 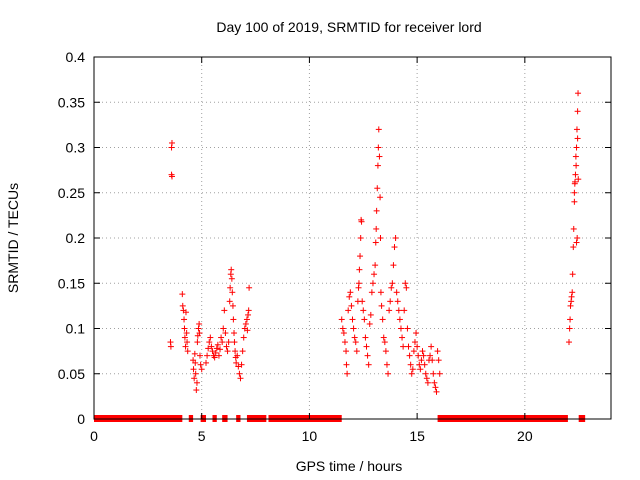 What do you see at coordinates (310, 436) in the screenshot?
I see `x-tick-label: 10` at bounding box center [310, 436].